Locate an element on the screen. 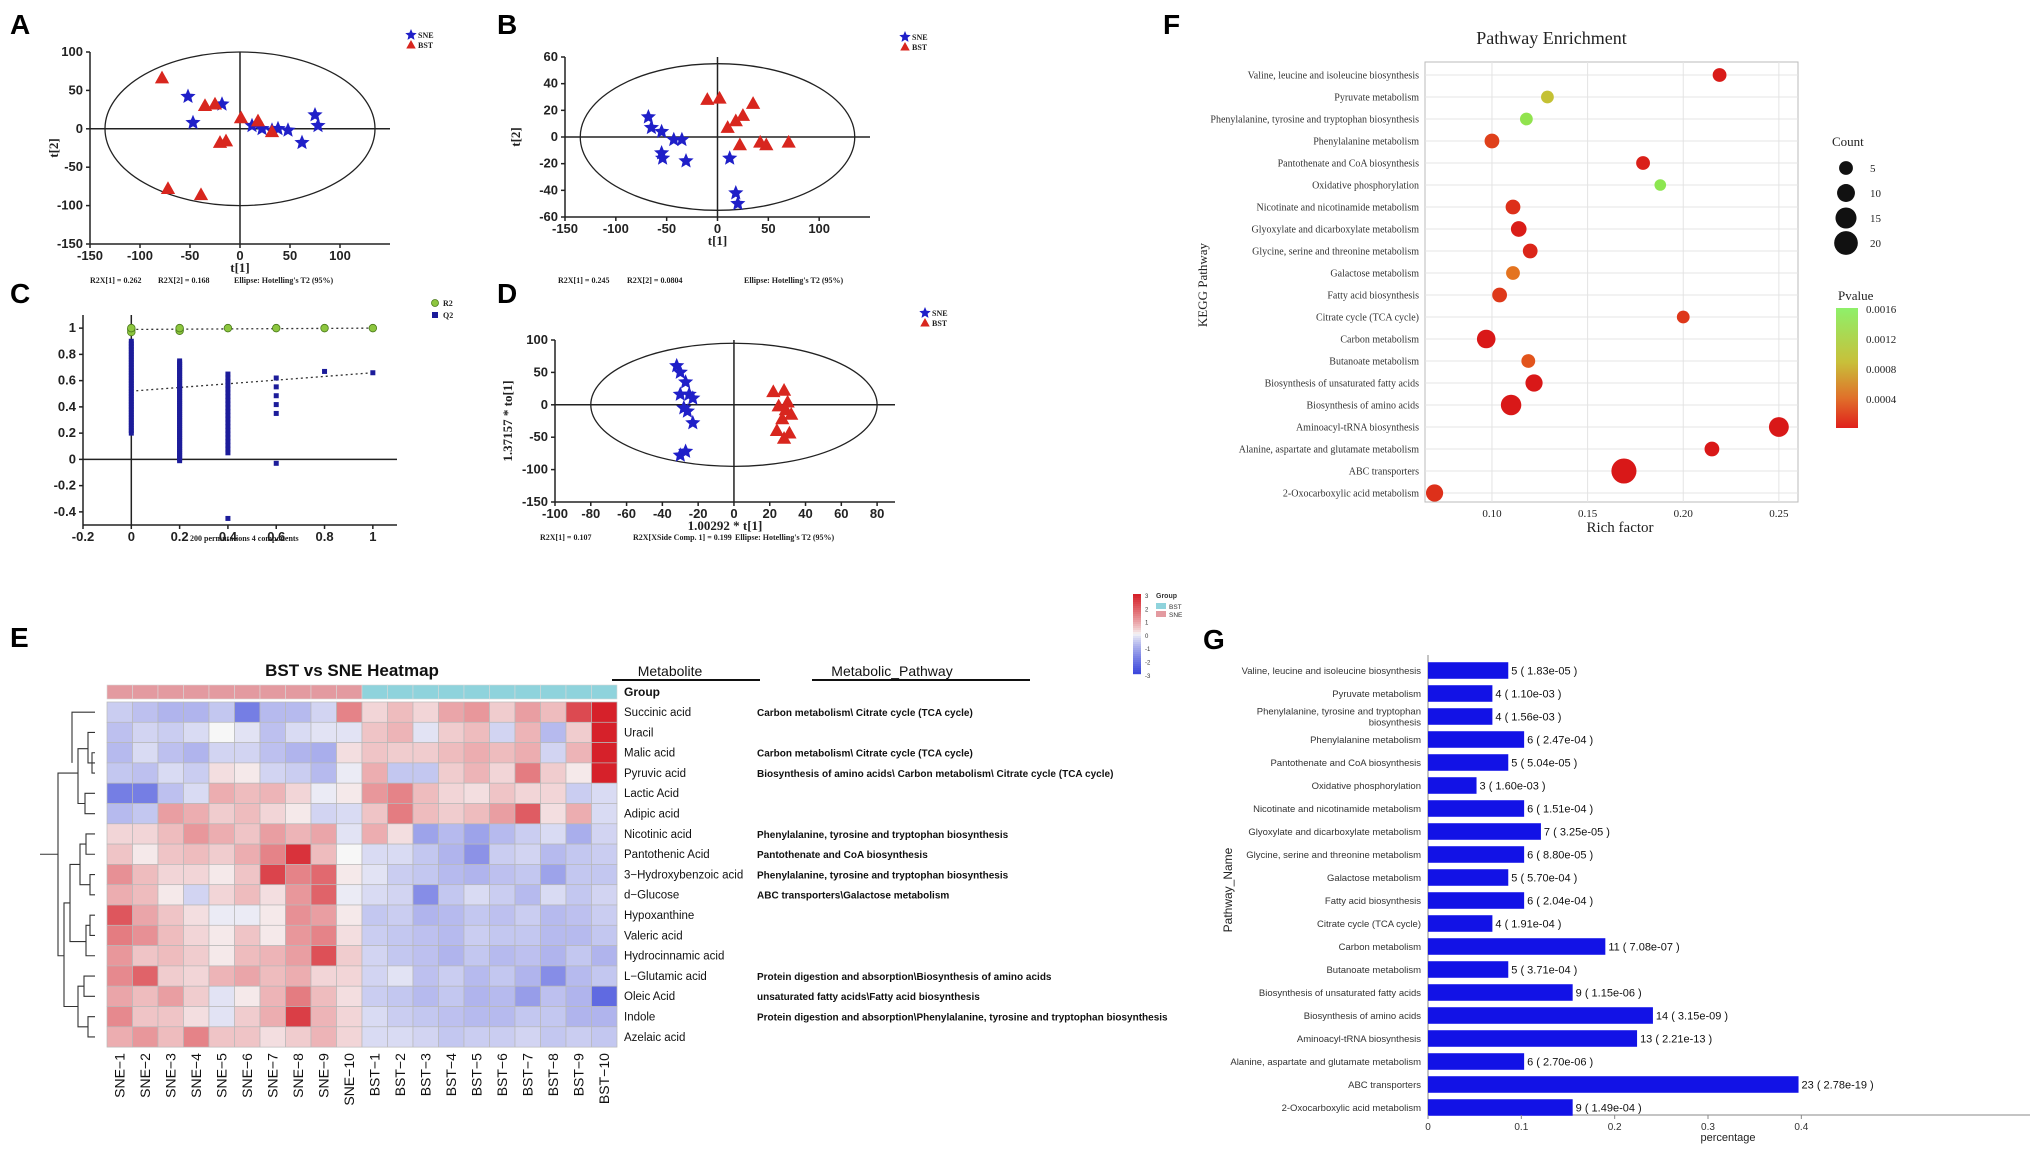  y-tick-label: 0 is located at coordinates (554, 136).